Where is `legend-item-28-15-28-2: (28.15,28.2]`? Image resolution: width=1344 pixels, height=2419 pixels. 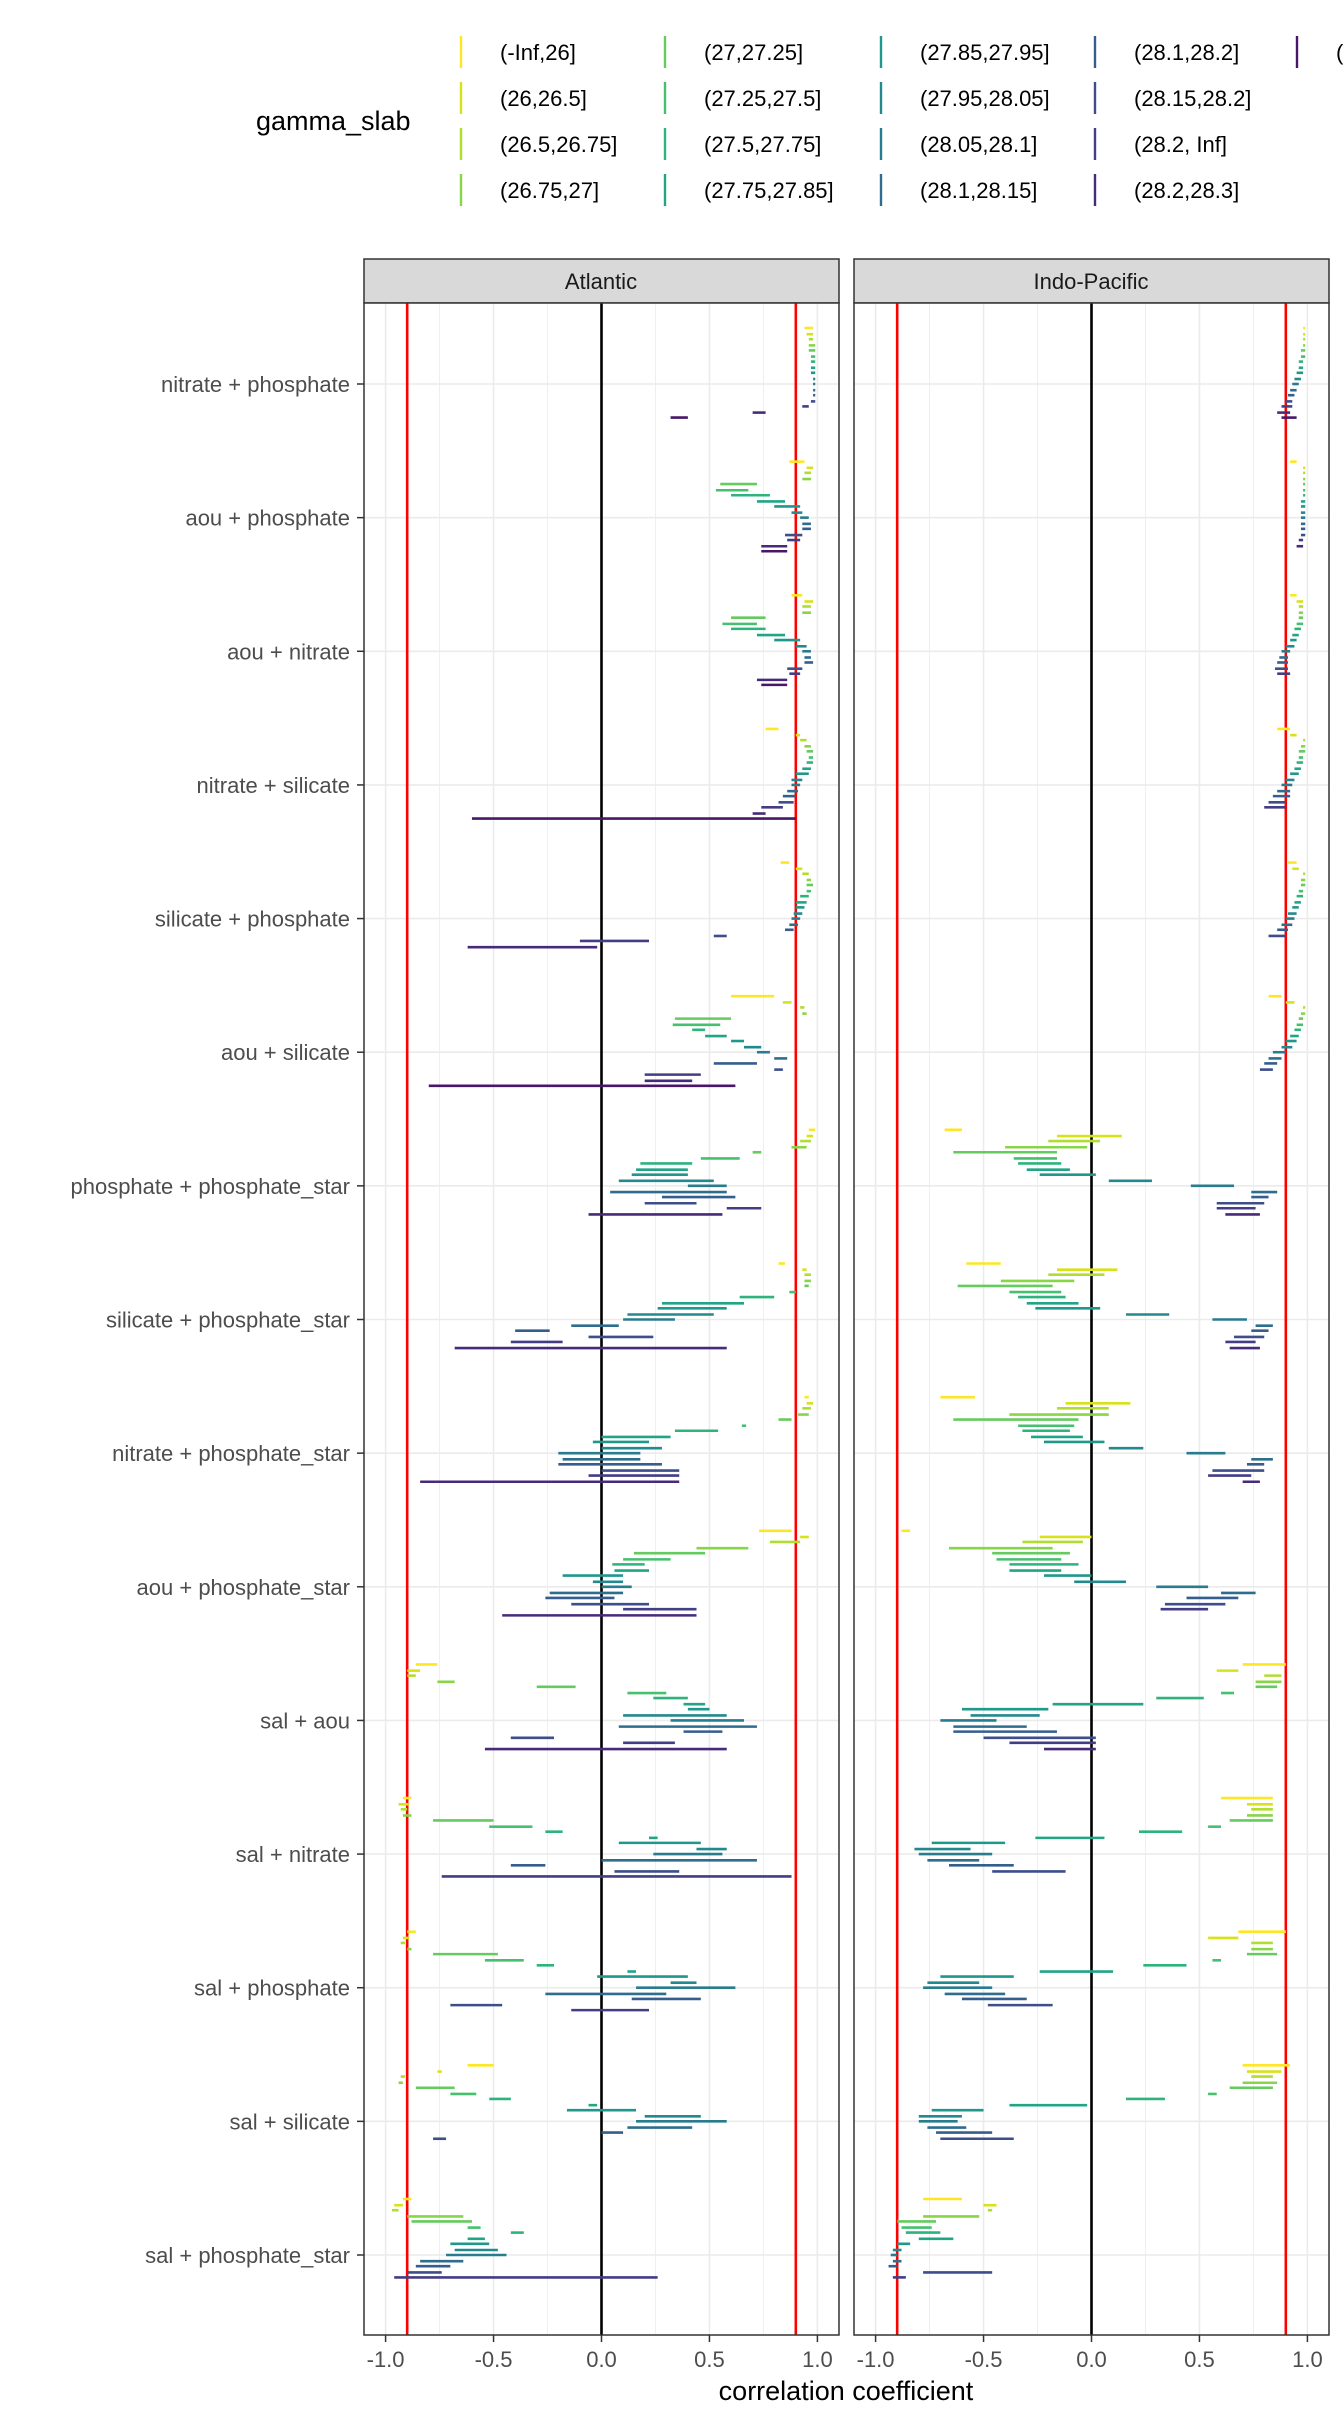
legend-item-28-15-28-2: (28.15,28.2] is located at coordinates (1172, 98).